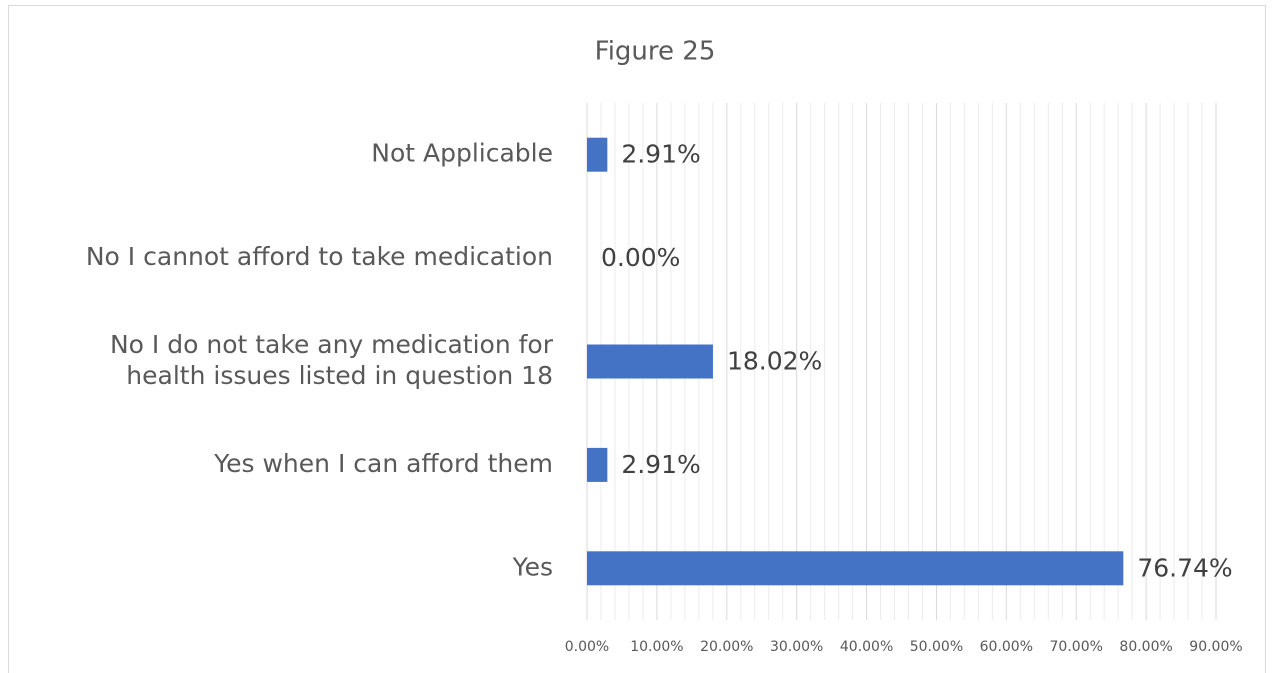 This screenshot has width=1276, height=673. What do you see at coordinates (866, 647) in the screenshot?
I see `x-tick-label: 40.00%` at bounding box center [866, 647].